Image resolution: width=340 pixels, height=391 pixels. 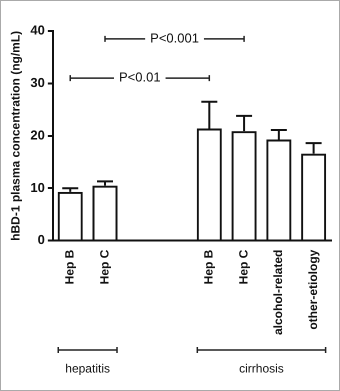 I want to click on y-tick-label: 20, so click(x=37, y=134).